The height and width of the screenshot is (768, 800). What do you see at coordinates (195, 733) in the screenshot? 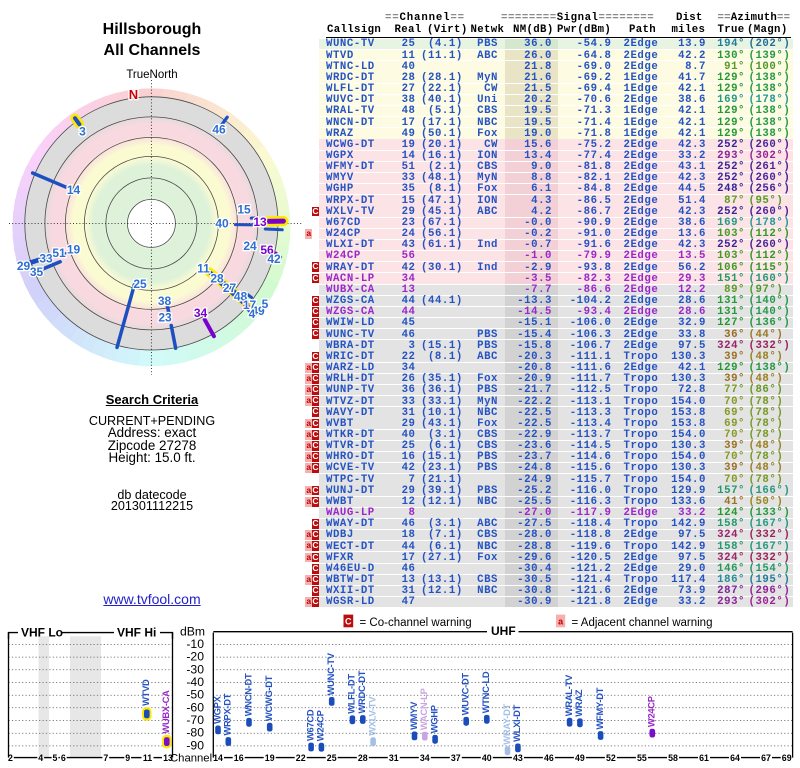
I see `svg-text: -80` at bounding box center [195, 733].